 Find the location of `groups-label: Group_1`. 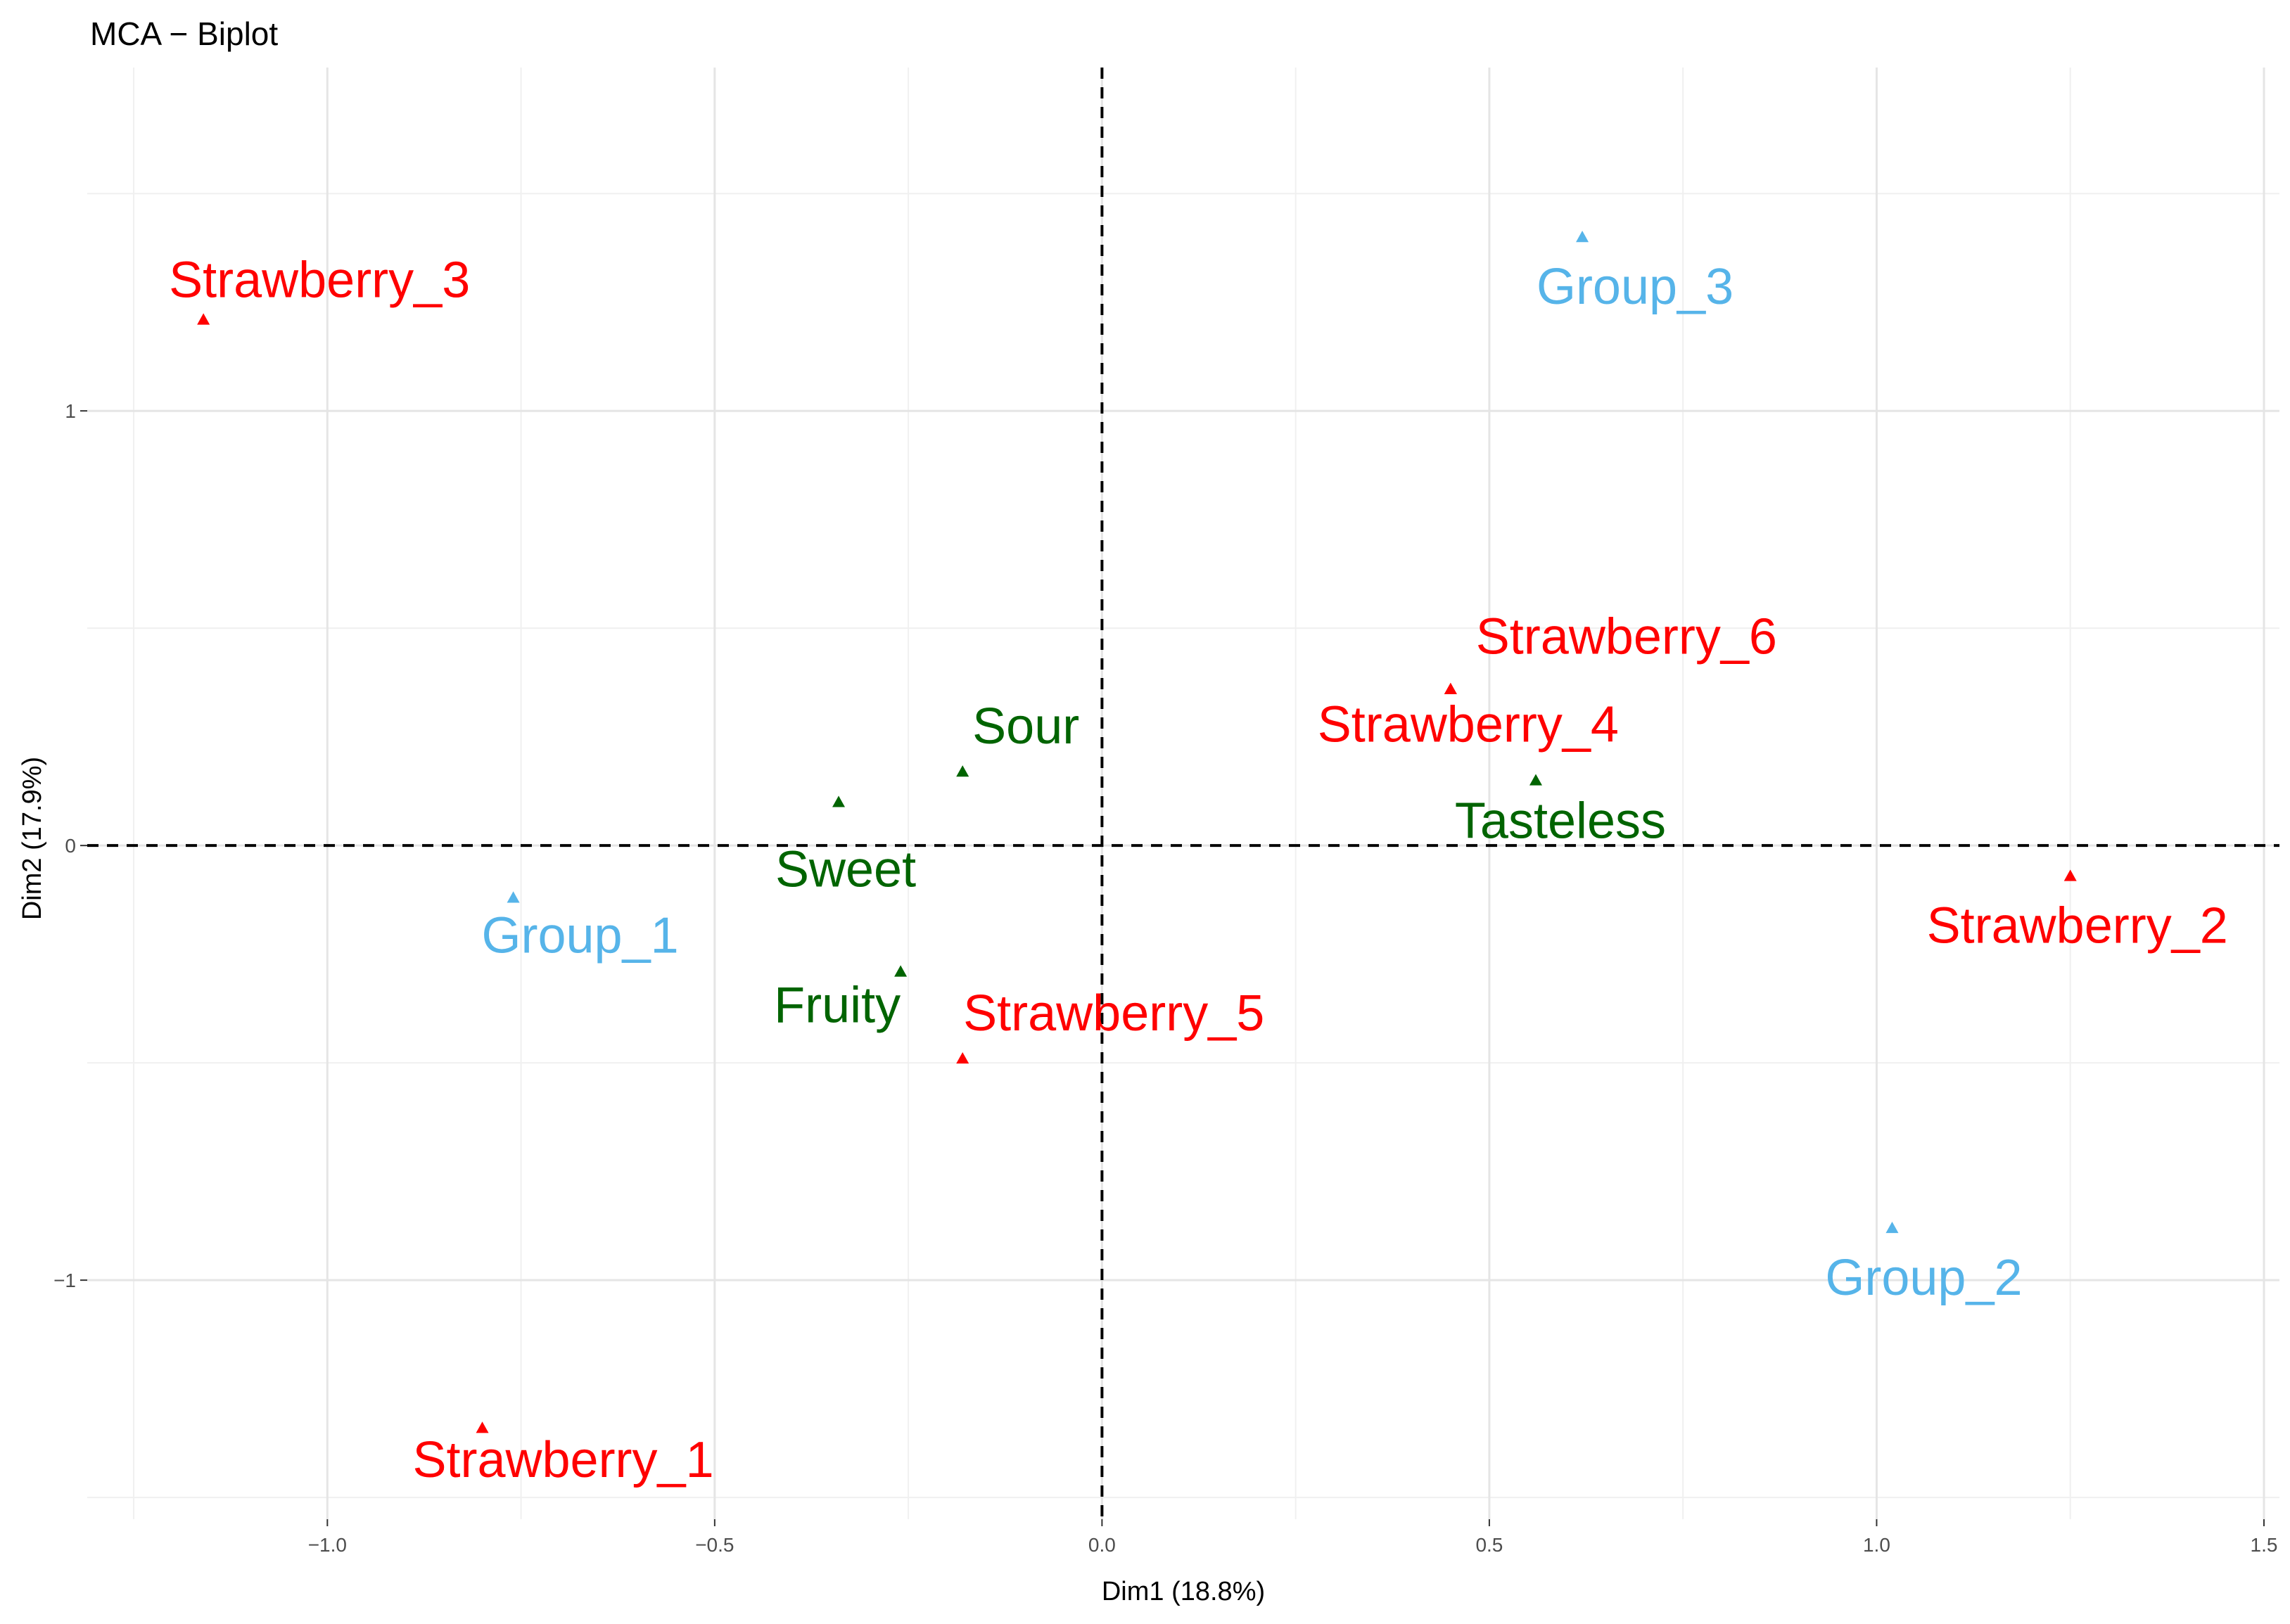

groups-label: Group_1 is located at coordinates (579, 935).